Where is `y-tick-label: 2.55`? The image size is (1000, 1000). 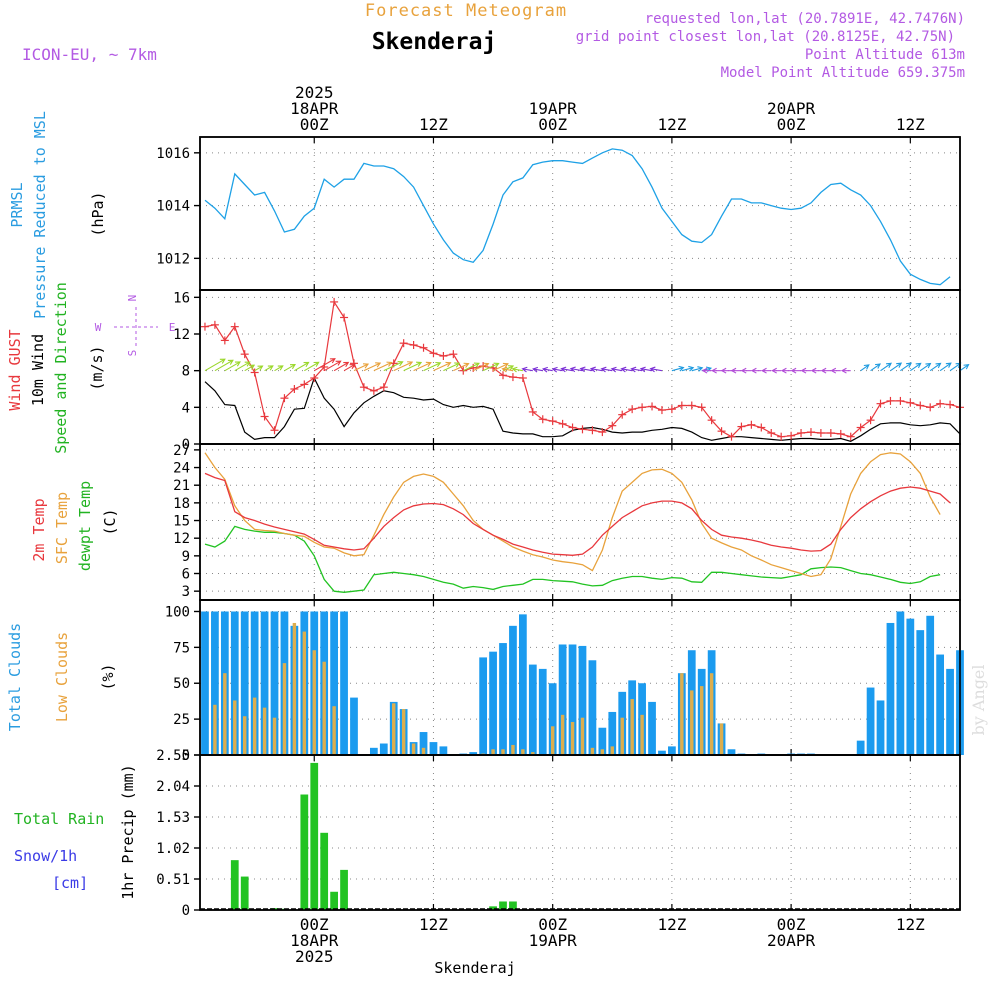
y-tick-label: 2.55 is located at coordinates (173, 756).